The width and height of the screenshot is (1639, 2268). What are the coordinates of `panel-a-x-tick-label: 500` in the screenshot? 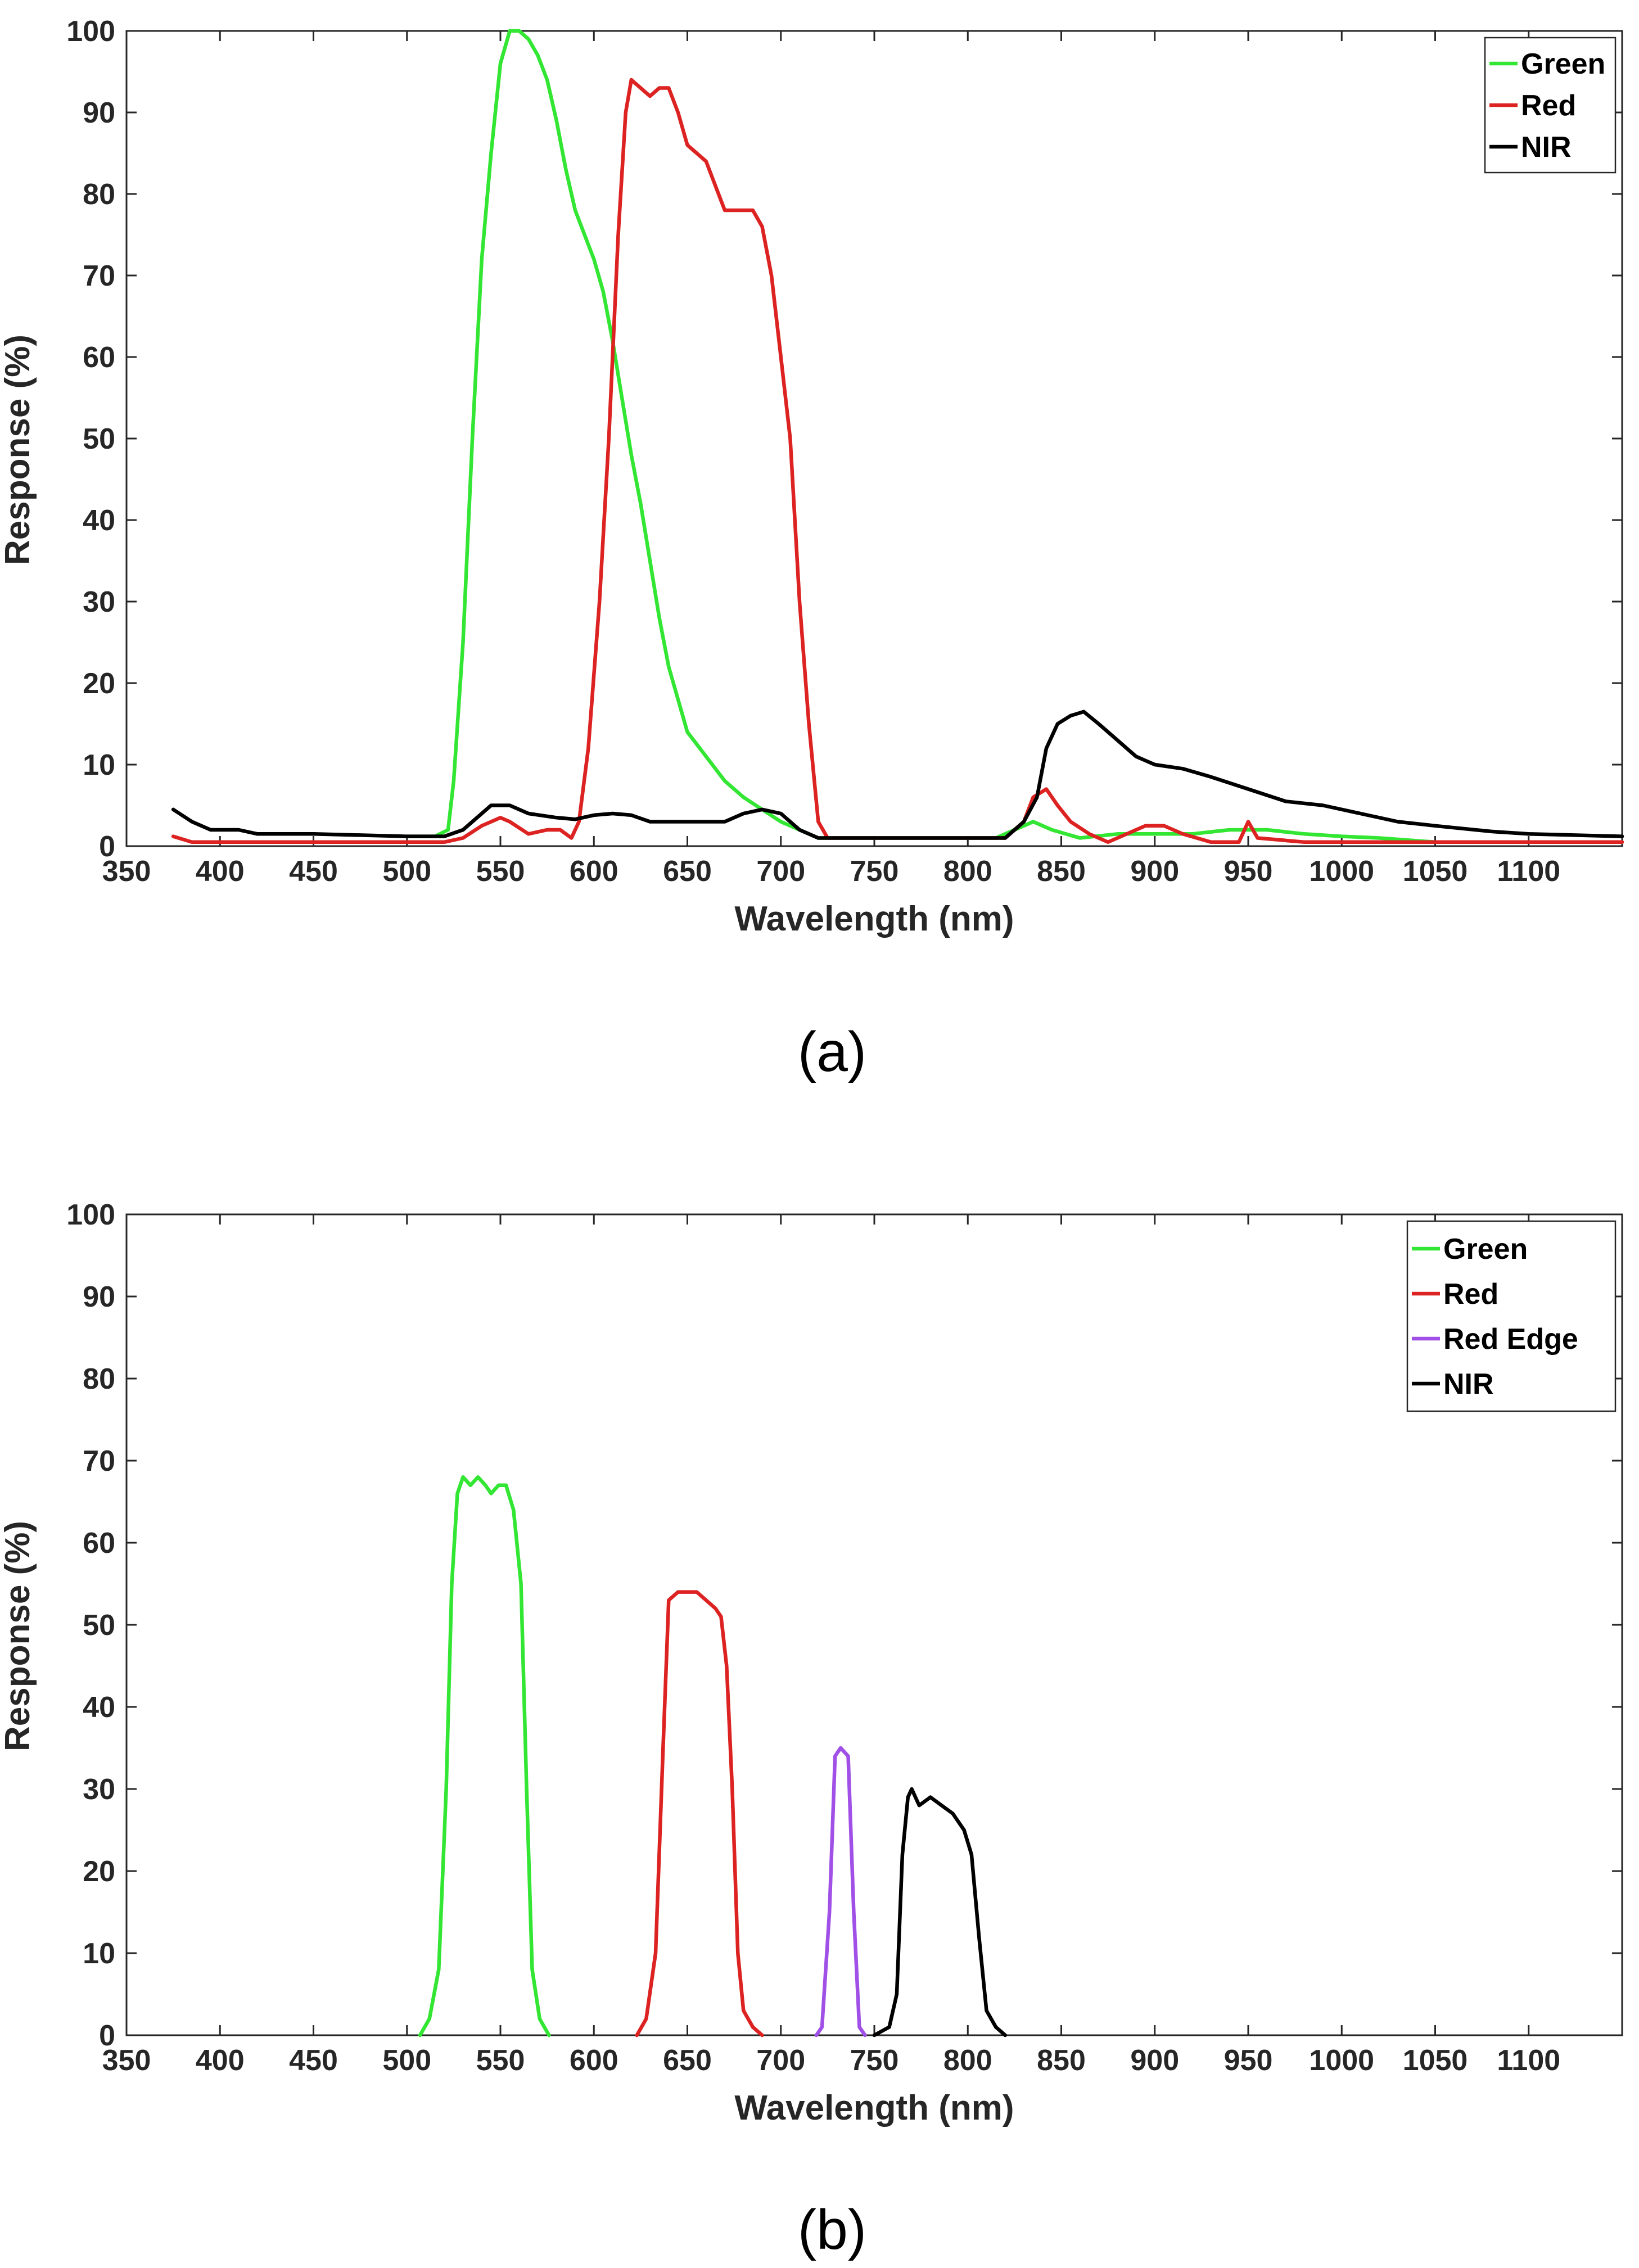 It's located at (406, 872).